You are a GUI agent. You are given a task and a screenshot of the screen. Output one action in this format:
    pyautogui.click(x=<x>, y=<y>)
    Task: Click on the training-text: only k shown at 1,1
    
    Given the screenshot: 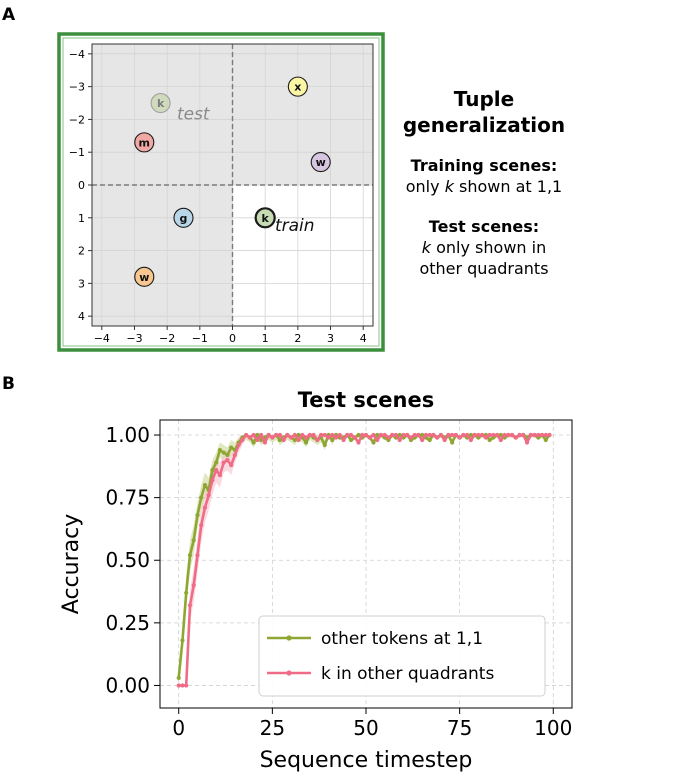 What is the action you would take?
    pyautogui.click(x=484, y=186)
    